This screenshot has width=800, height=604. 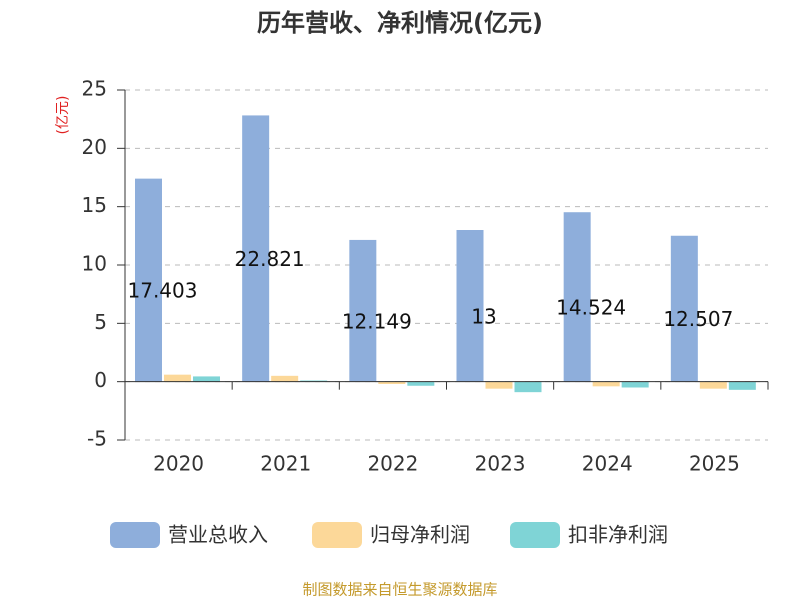 What do you see at coordinates (420, 535) in the screenshot?
I see `legend-label: 归母净利润` at bounding box center [420, 535].